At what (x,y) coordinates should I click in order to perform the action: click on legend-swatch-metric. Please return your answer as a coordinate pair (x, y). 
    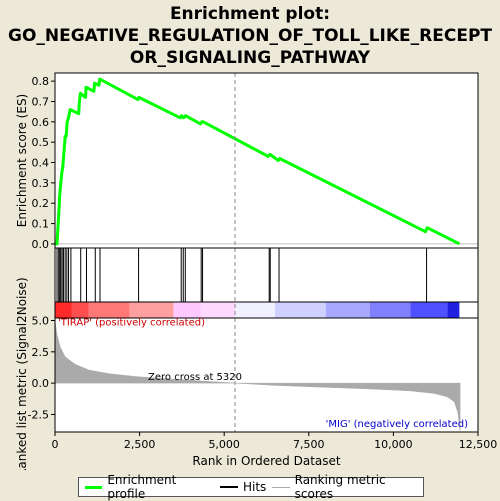
    Looking at the image, I should click on (281, 487).